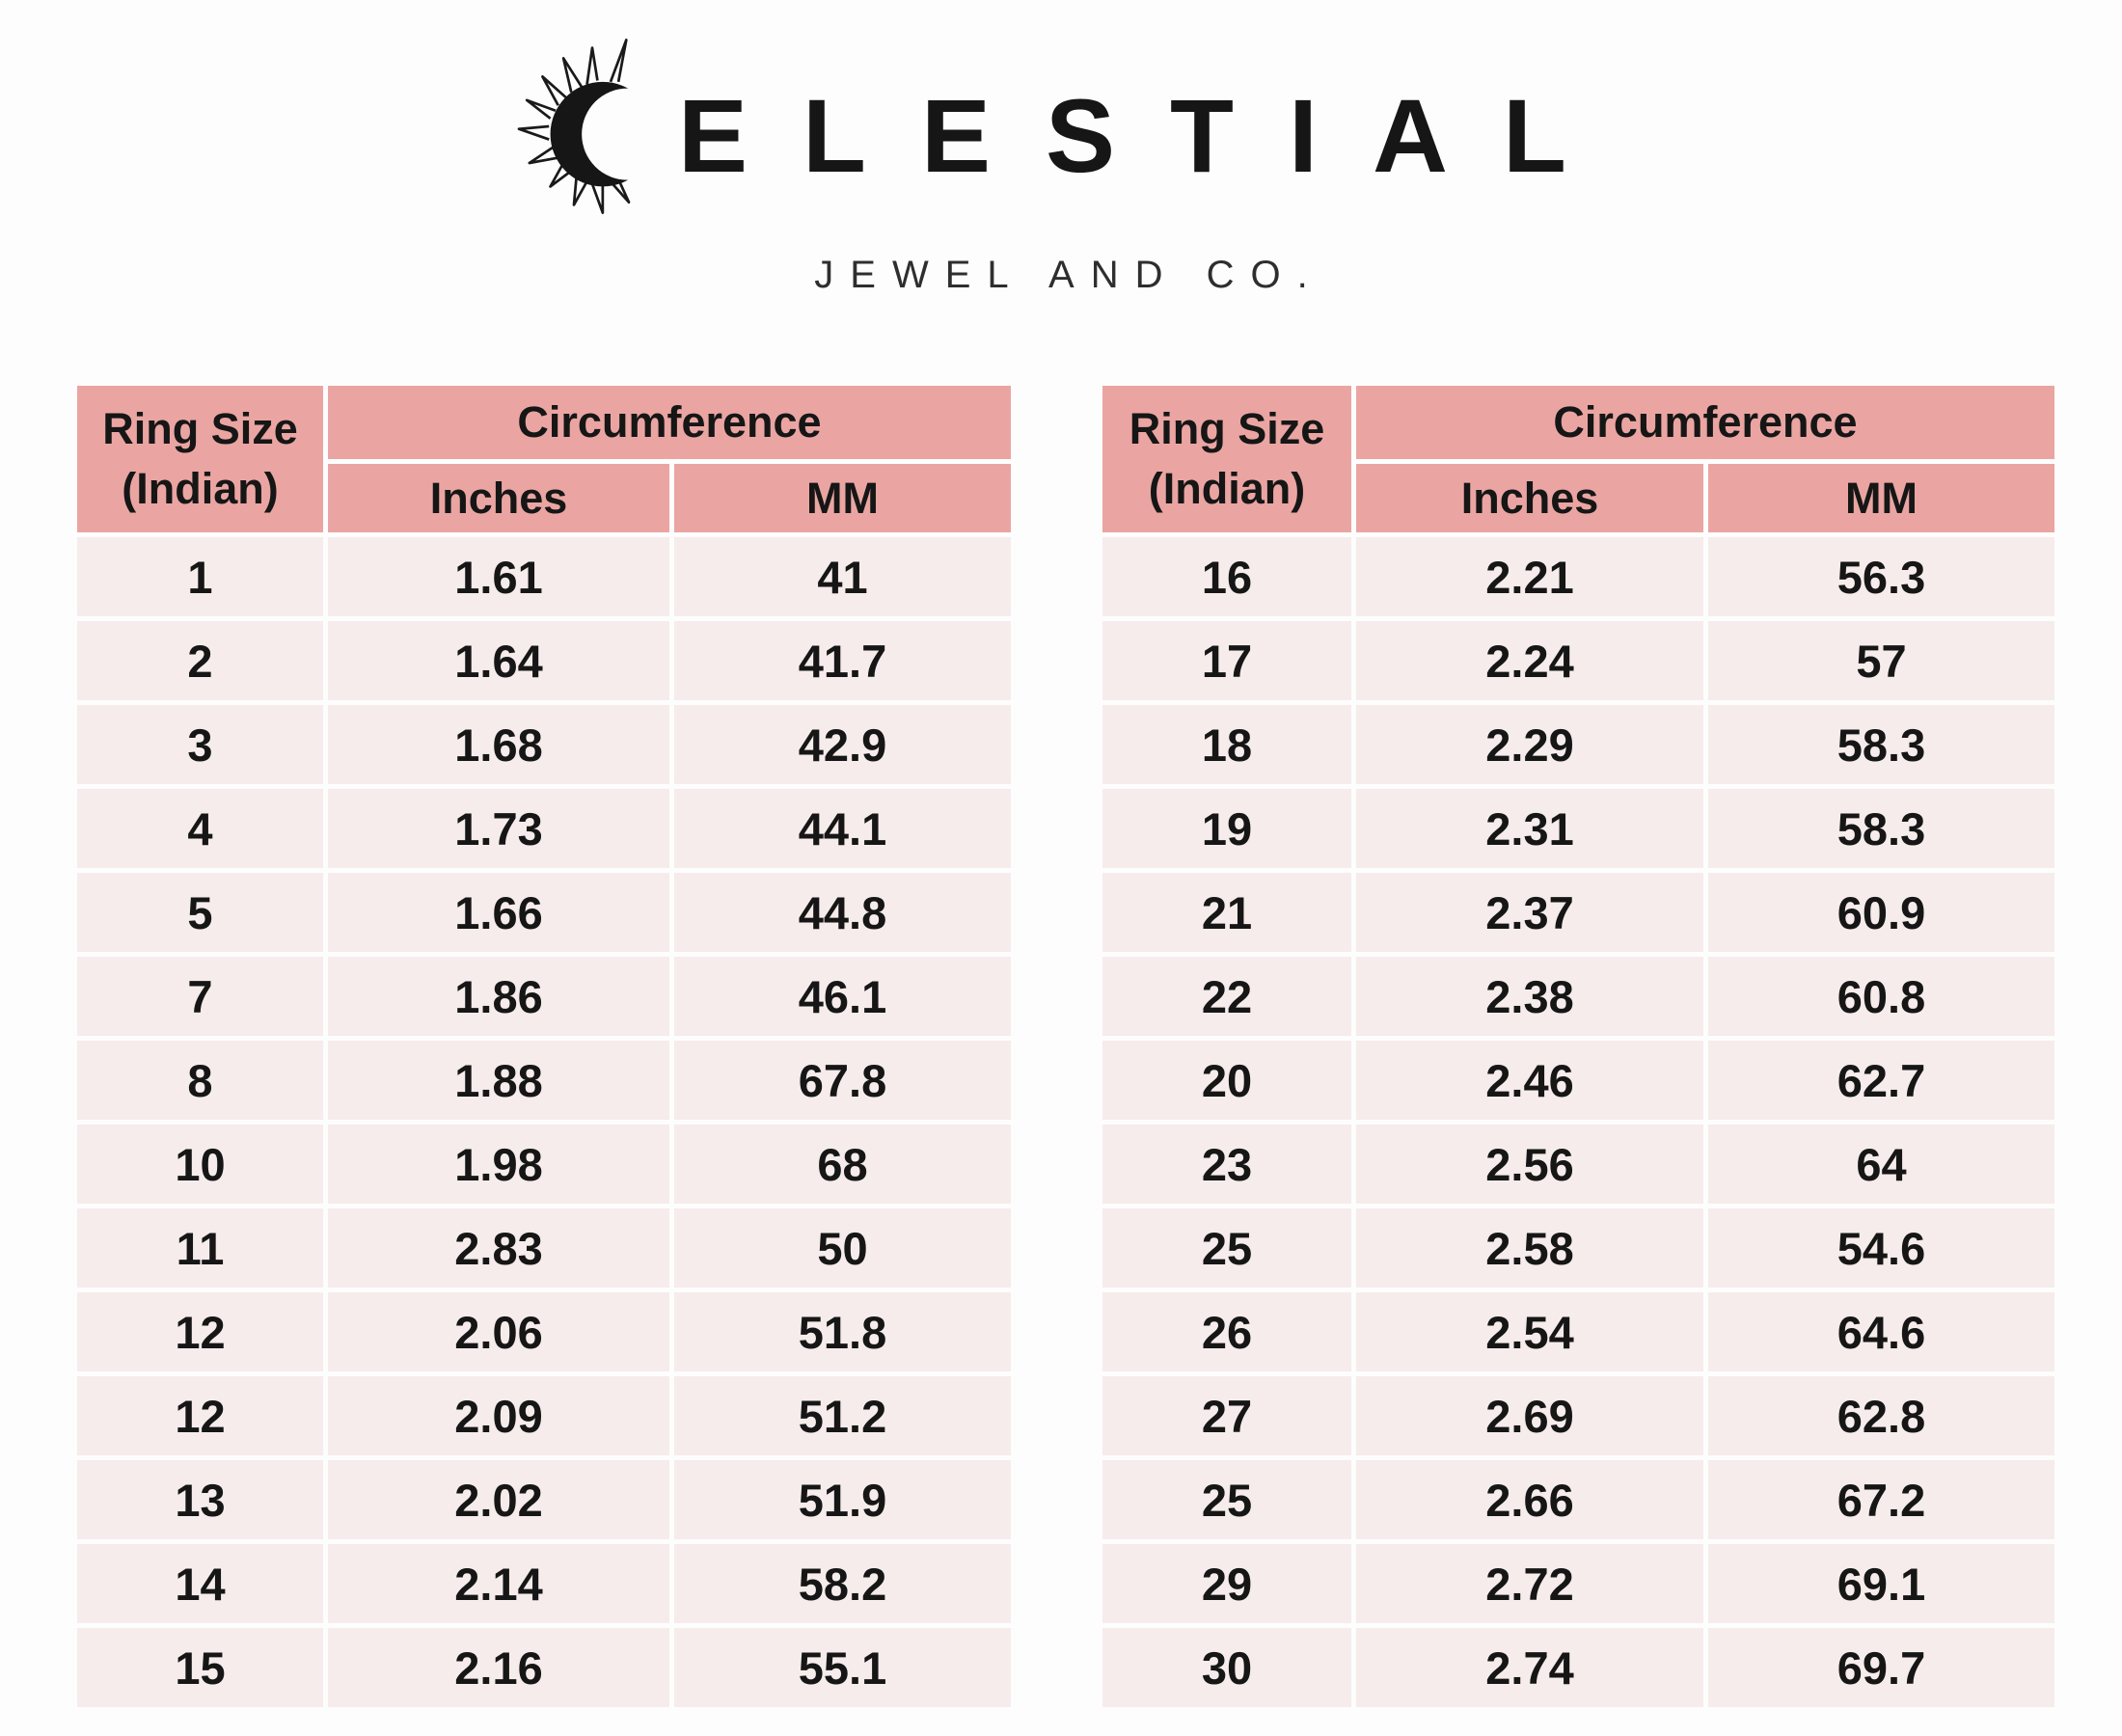 Image resolution: width=2122 pixels, height=1736 pixels. What do you see at coordinates (499, 577) in the screenshot?
I see `table-cell-inches: 1.61` at bounding box center [499, 577].